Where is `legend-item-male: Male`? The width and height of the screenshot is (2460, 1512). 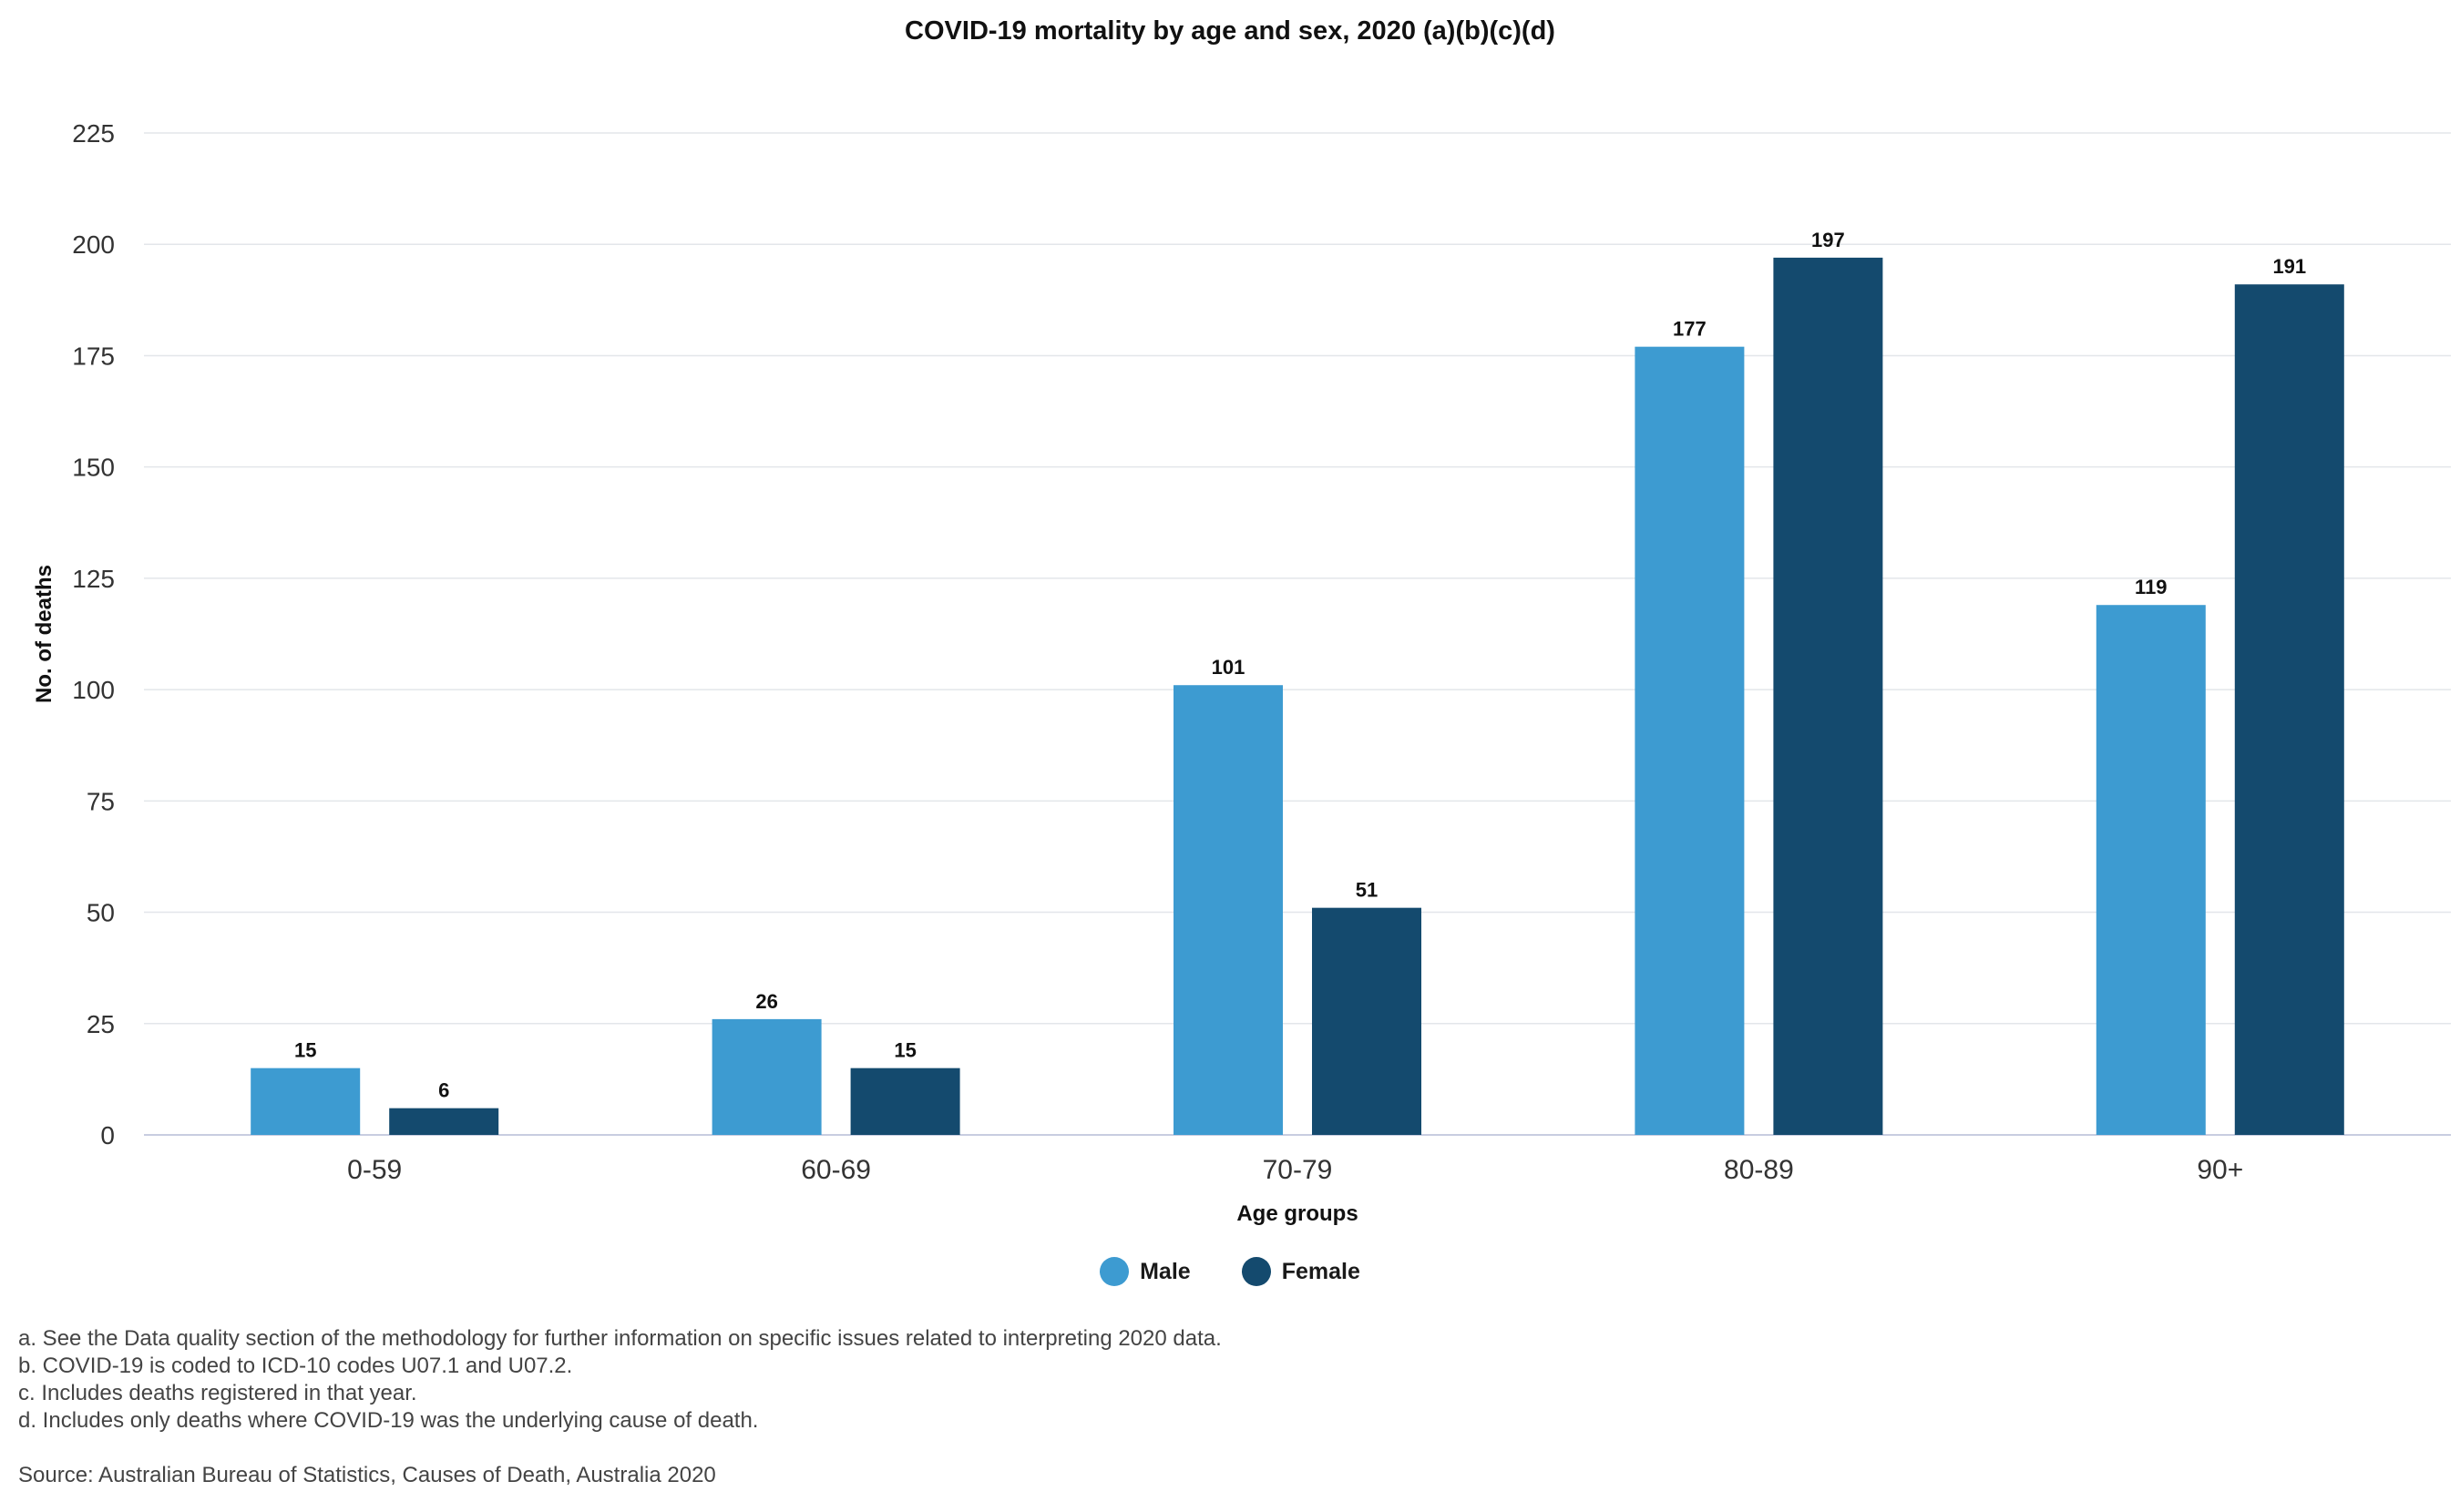 legend-item-male: Male is located at coordinates (1145, 1272).